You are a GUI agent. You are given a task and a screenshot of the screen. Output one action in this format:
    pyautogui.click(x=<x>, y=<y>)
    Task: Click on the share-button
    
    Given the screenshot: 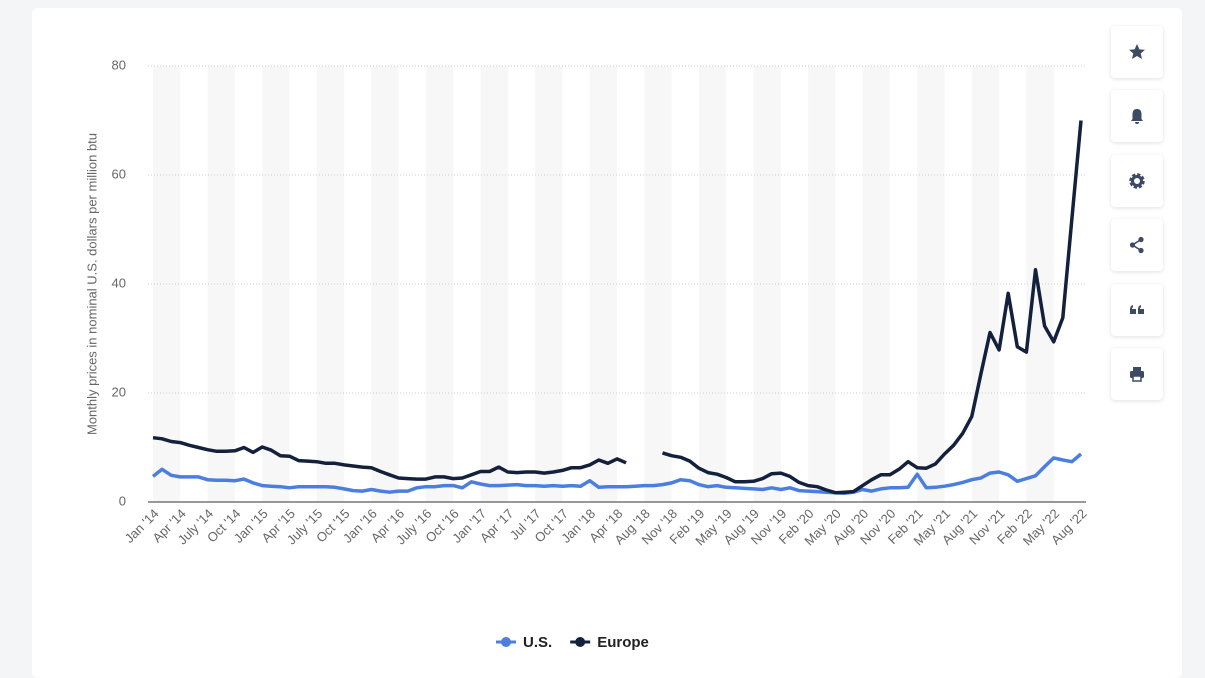 What is the action you would take?
    pyautogui.click(x=1137, y=245)
    